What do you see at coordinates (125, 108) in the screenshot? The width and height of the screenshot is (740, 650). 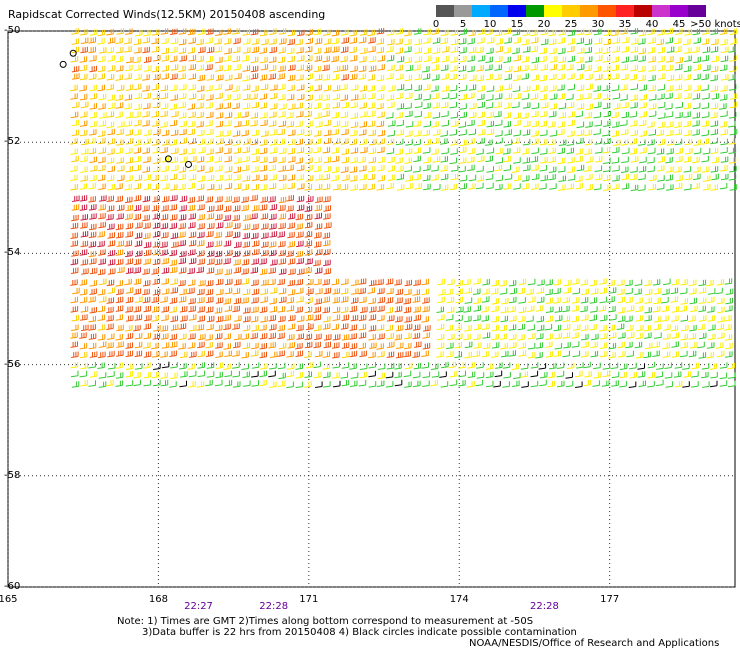 I see `contamination-markers` at bounding box center [125, 108].